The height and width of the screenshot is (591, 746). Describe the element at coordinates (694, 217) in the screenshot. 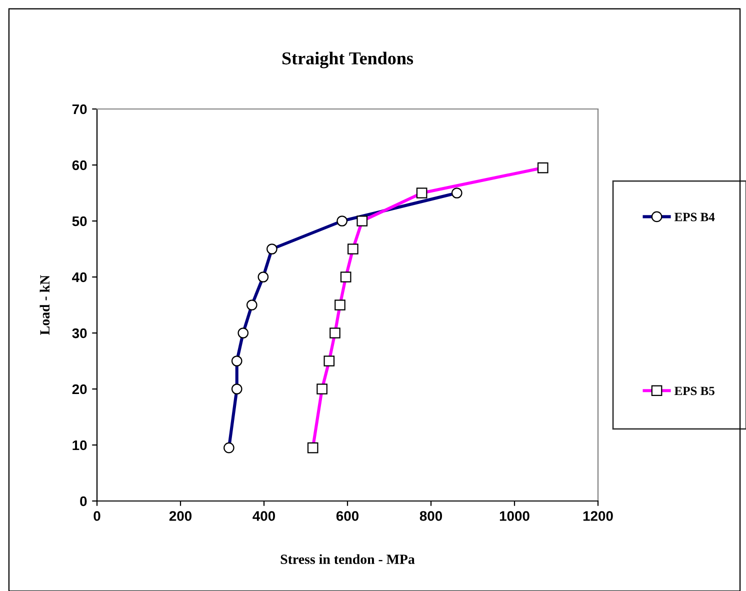

I see `legend-label: EPS B4` at that location.